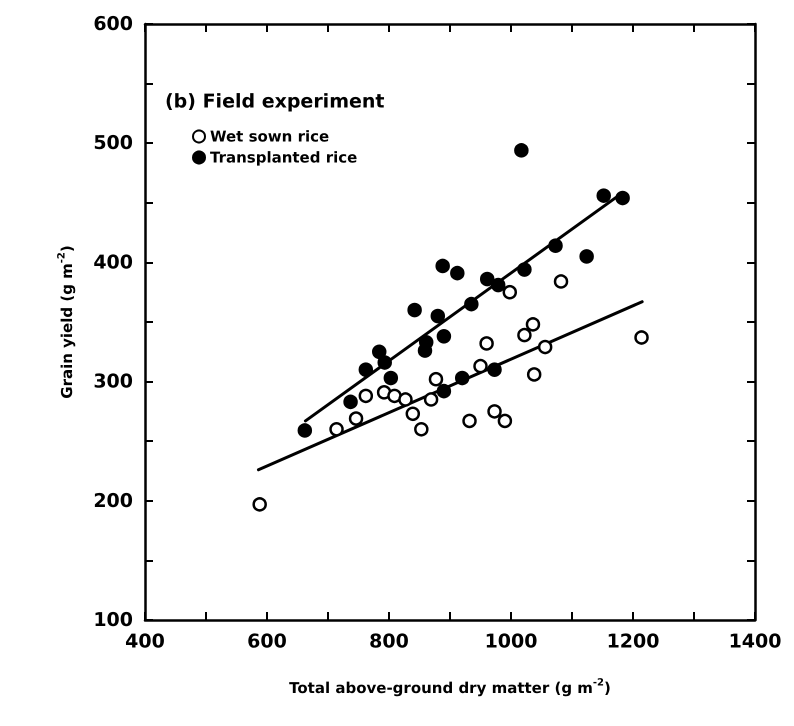  I want to click on x-tick-label: 400, so click(145, 641).